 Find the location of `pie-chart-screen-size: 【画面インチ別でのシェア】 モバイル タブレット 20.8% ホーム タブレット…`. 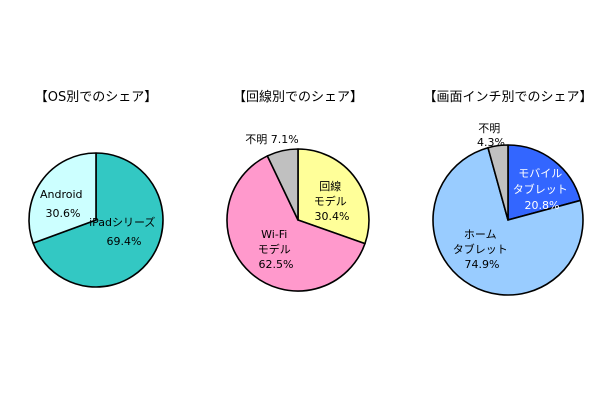

pie-chart-screen-size: 【画面インチ別でのシェア】 モバイル タブレット 20.8% ホーム タブレット… is located at coordinates (508, 193).